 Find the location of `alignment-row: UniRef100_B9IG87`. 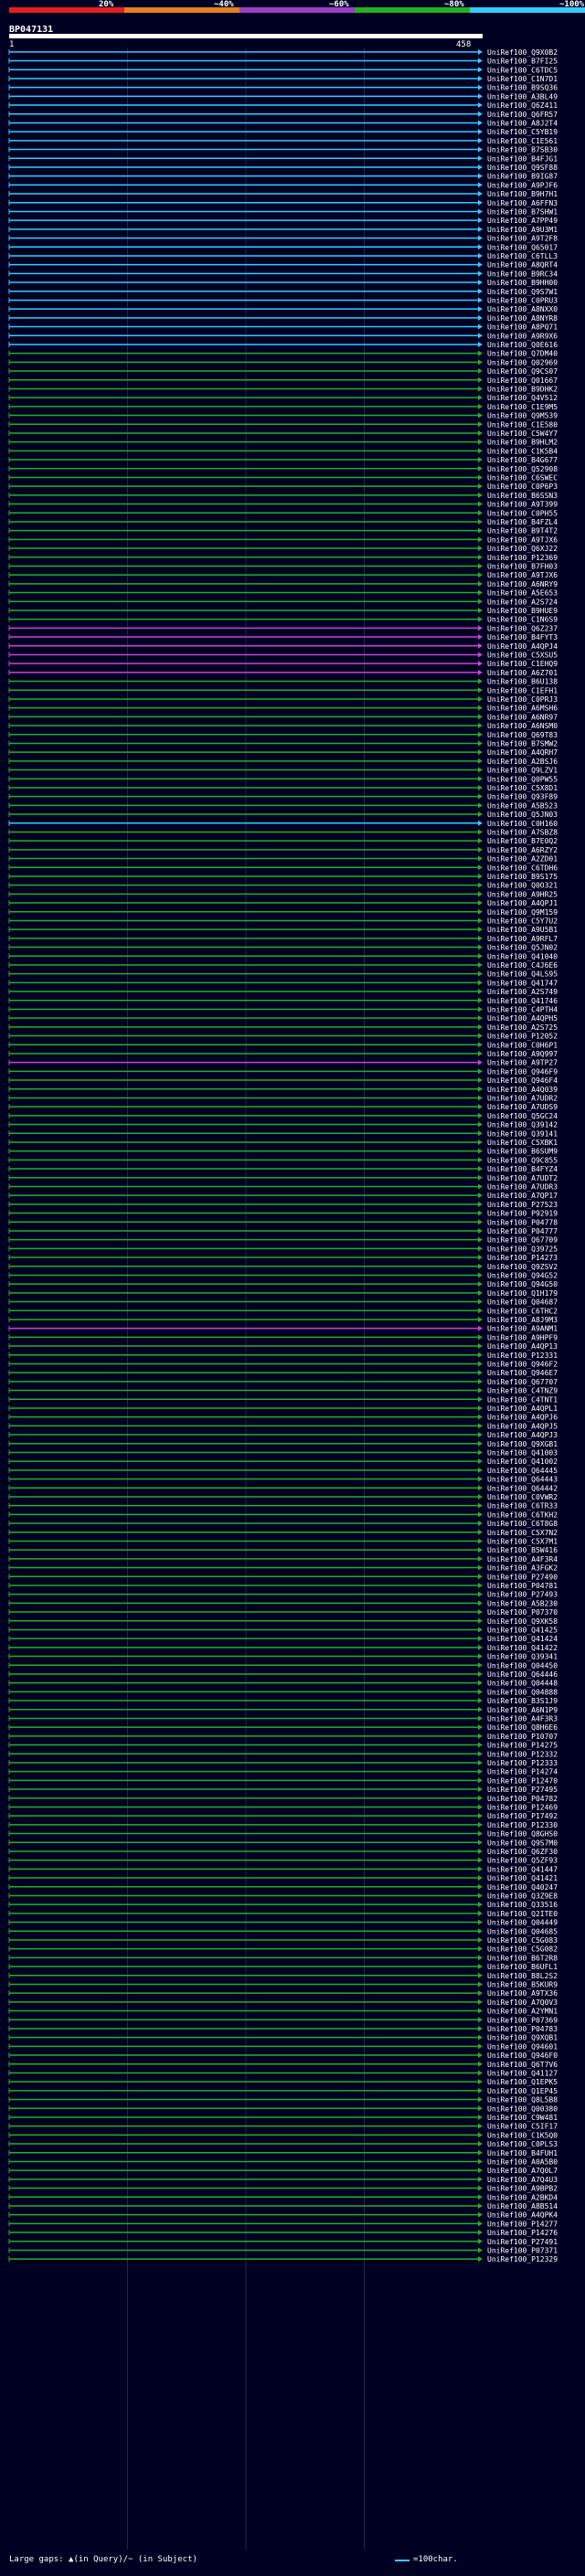

alignment-row: UniRef100_B9IG87 is located at coordinates (283, 177).